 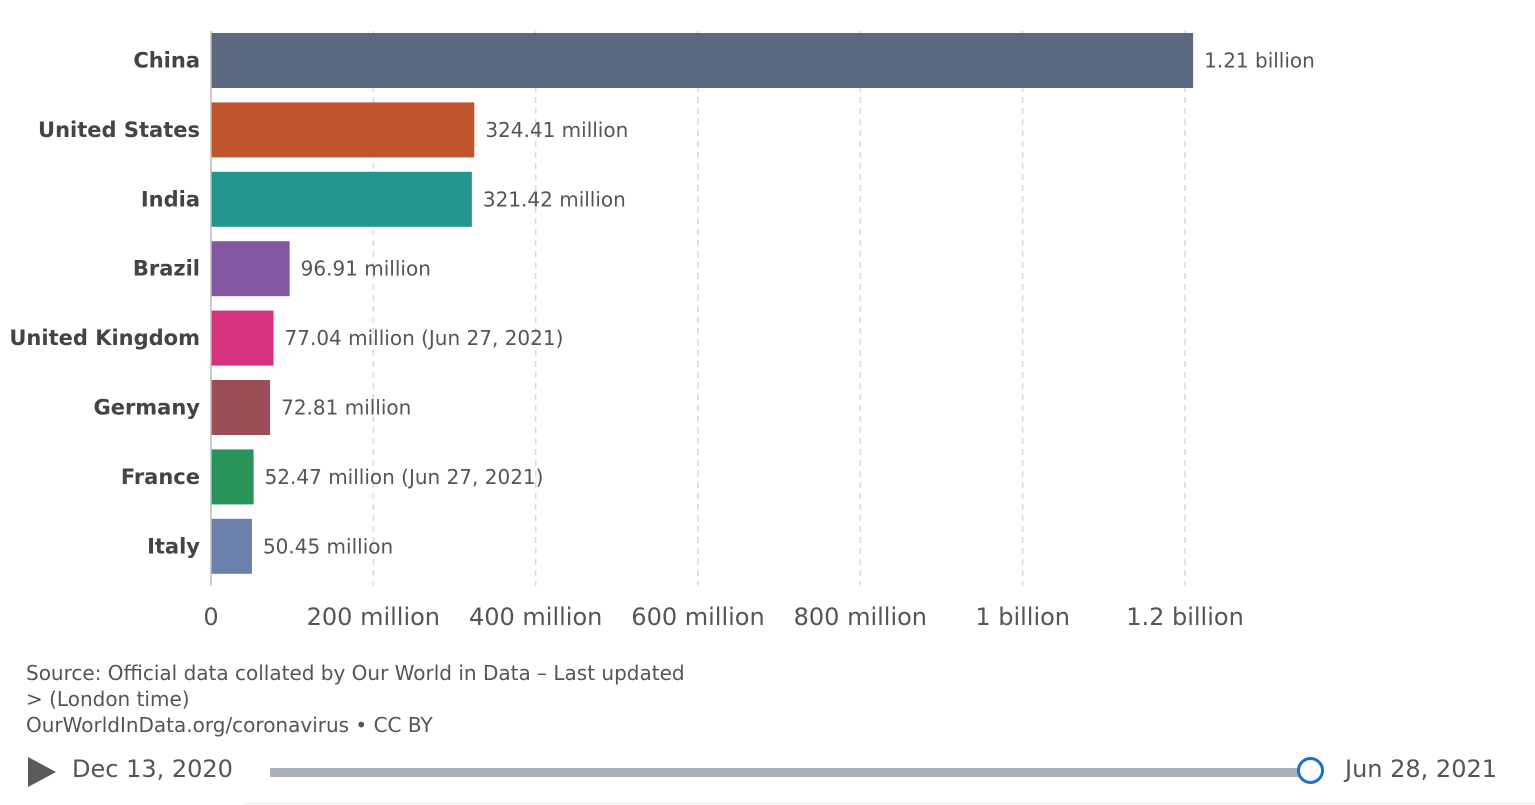 What do you see at coordinates (346, 408) in the screenshot?
I see `value-label: 72.81 million` at bounding box center [346, 408].